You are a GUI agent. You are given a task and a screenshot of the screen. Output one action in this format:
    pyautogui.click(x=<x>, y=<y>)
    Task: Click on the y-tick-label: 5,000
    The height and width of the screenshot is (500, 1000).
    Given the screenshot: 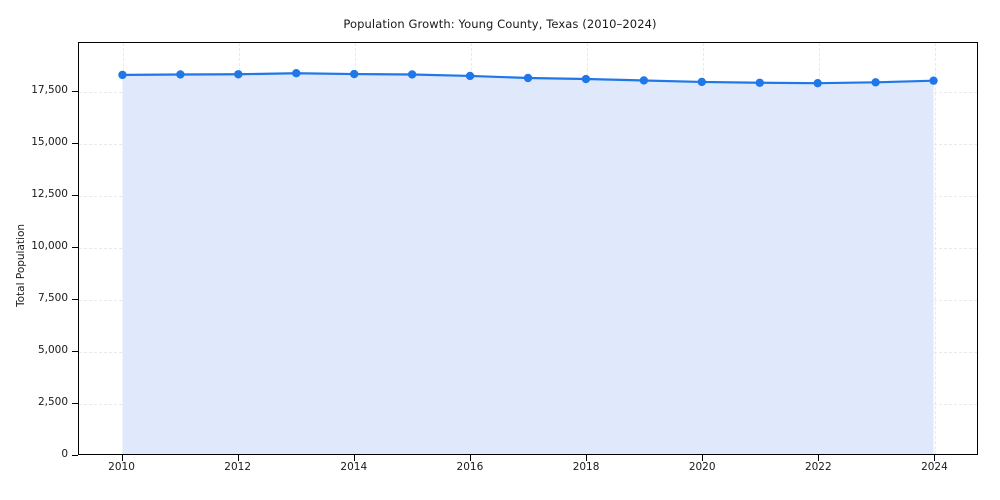 What is the action you would take?
    pyautogui.click(x=52, y=349)
    